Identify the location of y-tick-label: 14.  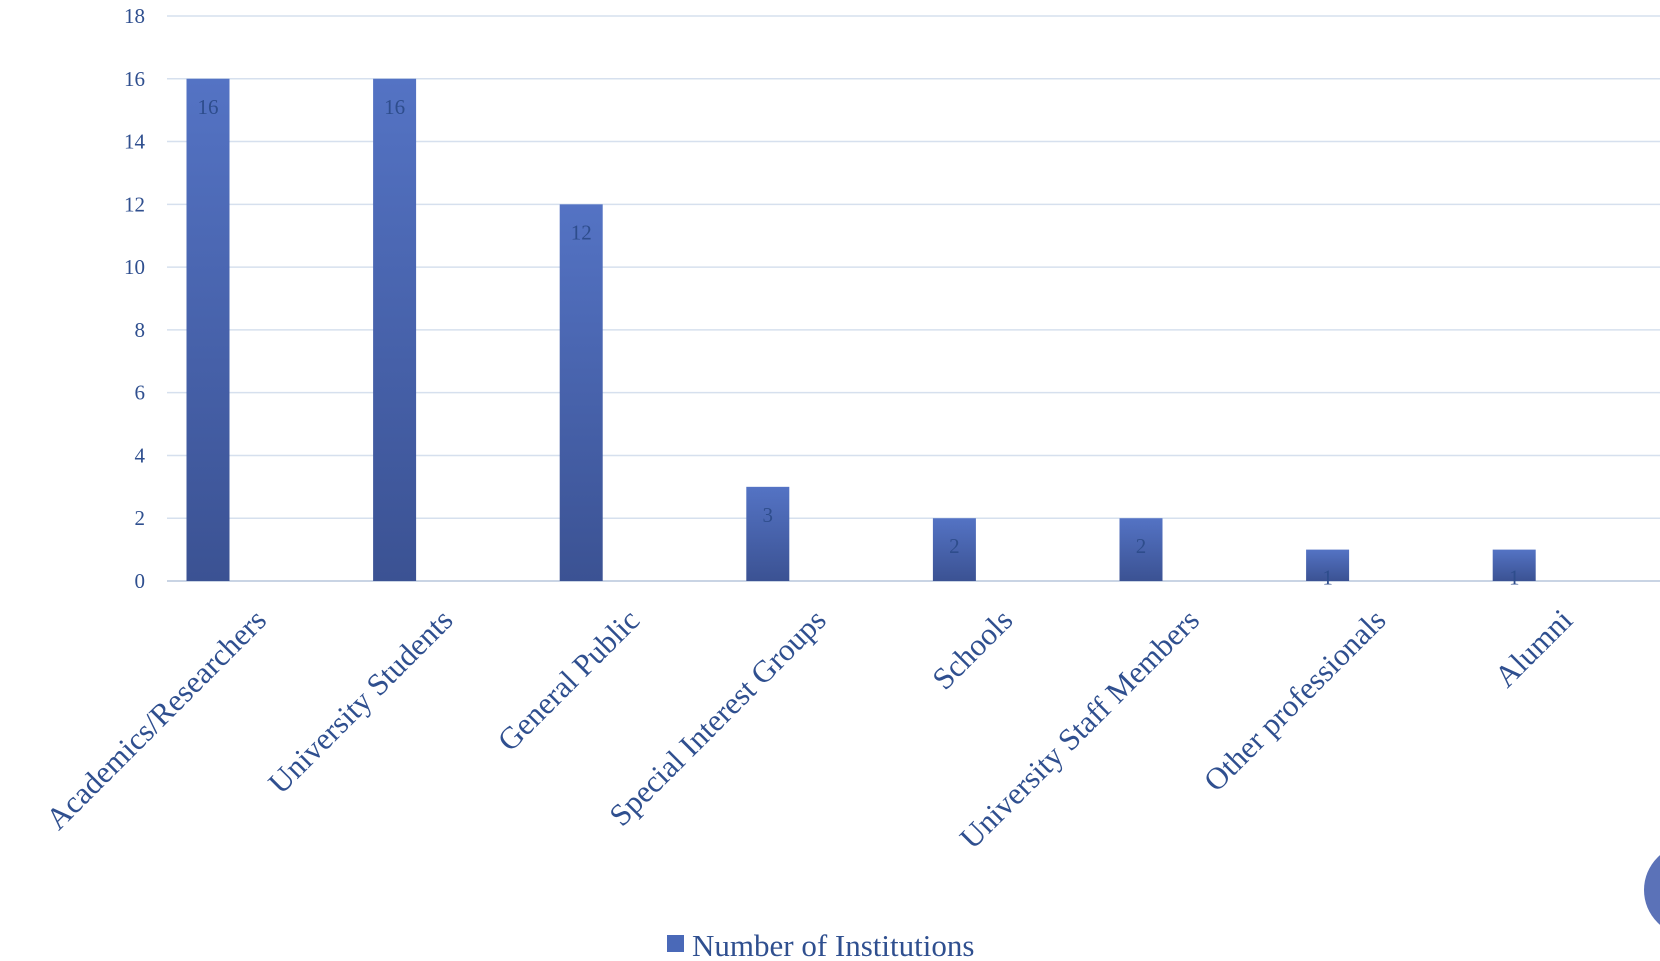
(135, 142).